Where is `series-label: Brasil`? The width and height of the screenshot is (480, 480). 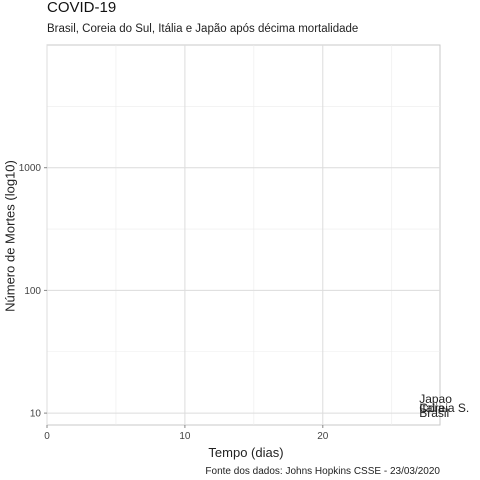
series-label: Brasil is located at coordinates (434, 413).